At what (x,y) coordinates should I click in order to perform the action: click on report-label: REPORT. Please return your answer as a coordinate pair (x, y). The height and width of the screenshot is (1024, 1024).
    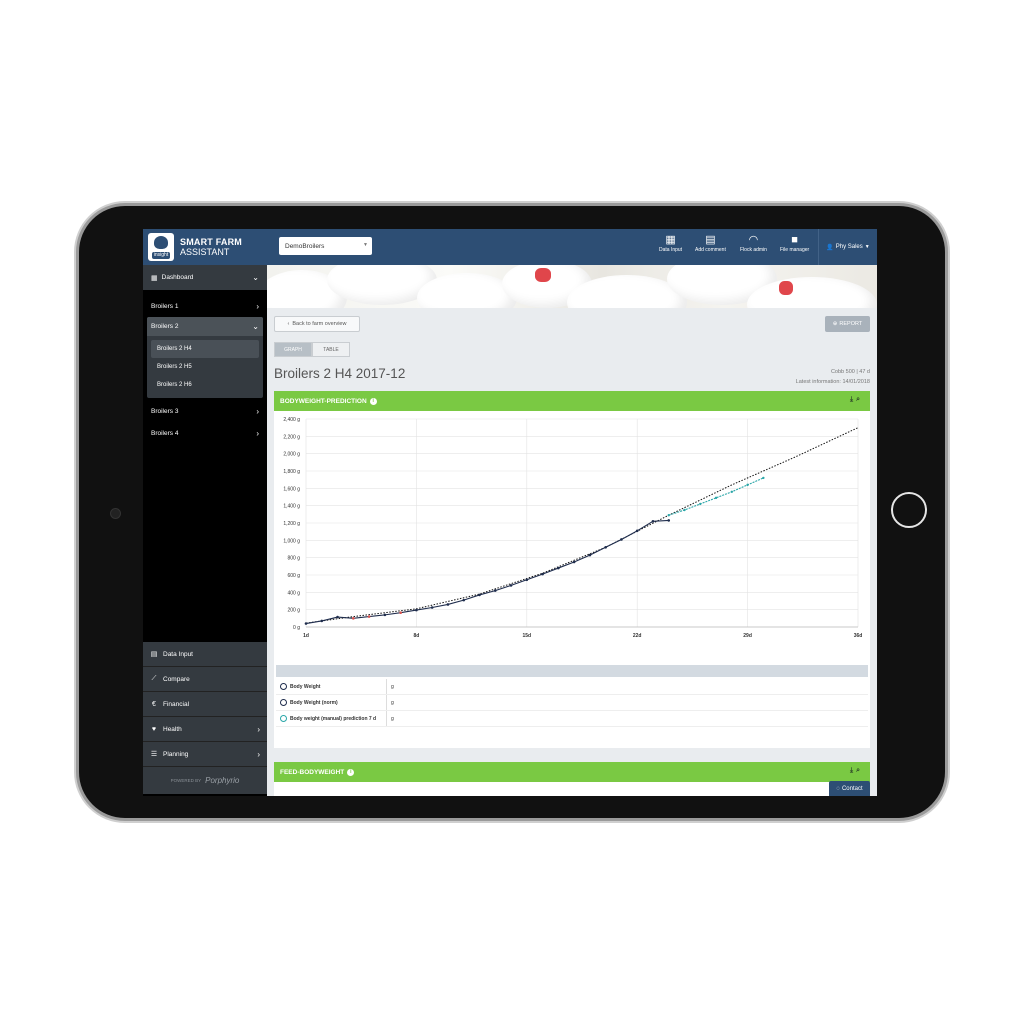
    Looking at the image, I should click on (851, 324).